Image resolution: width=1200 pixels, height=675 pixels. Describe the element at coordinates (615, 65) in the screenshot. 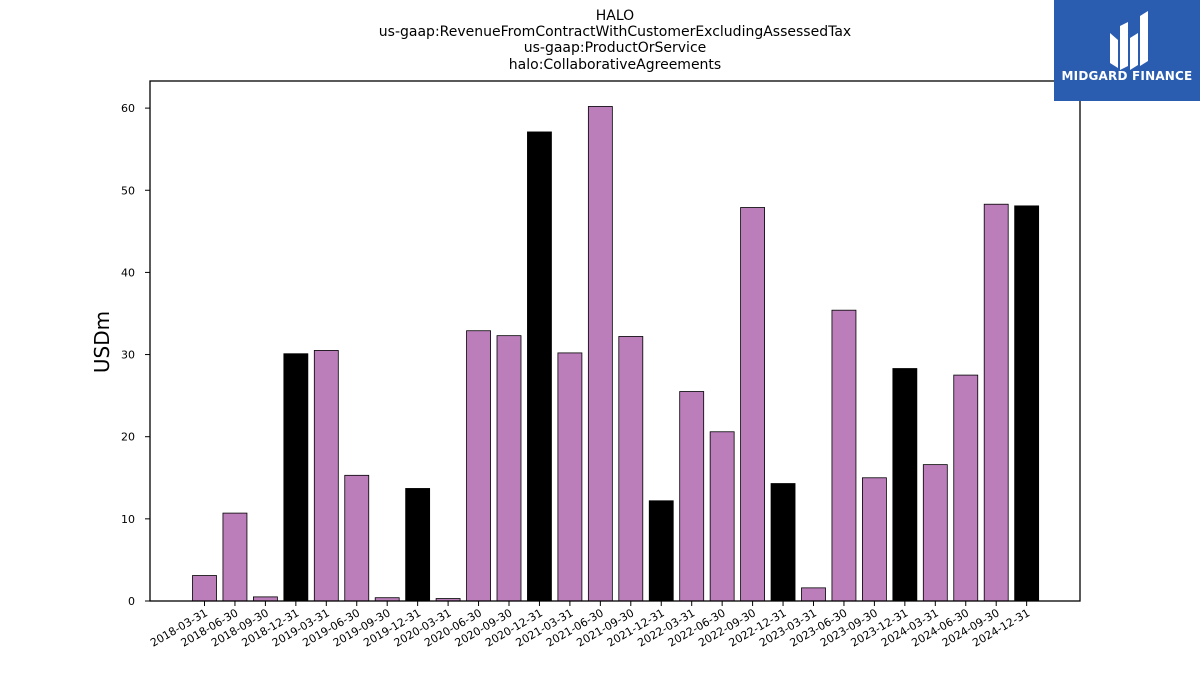

I see `chart-title-line-4: halo:CollaborativeAgreements` at that location.